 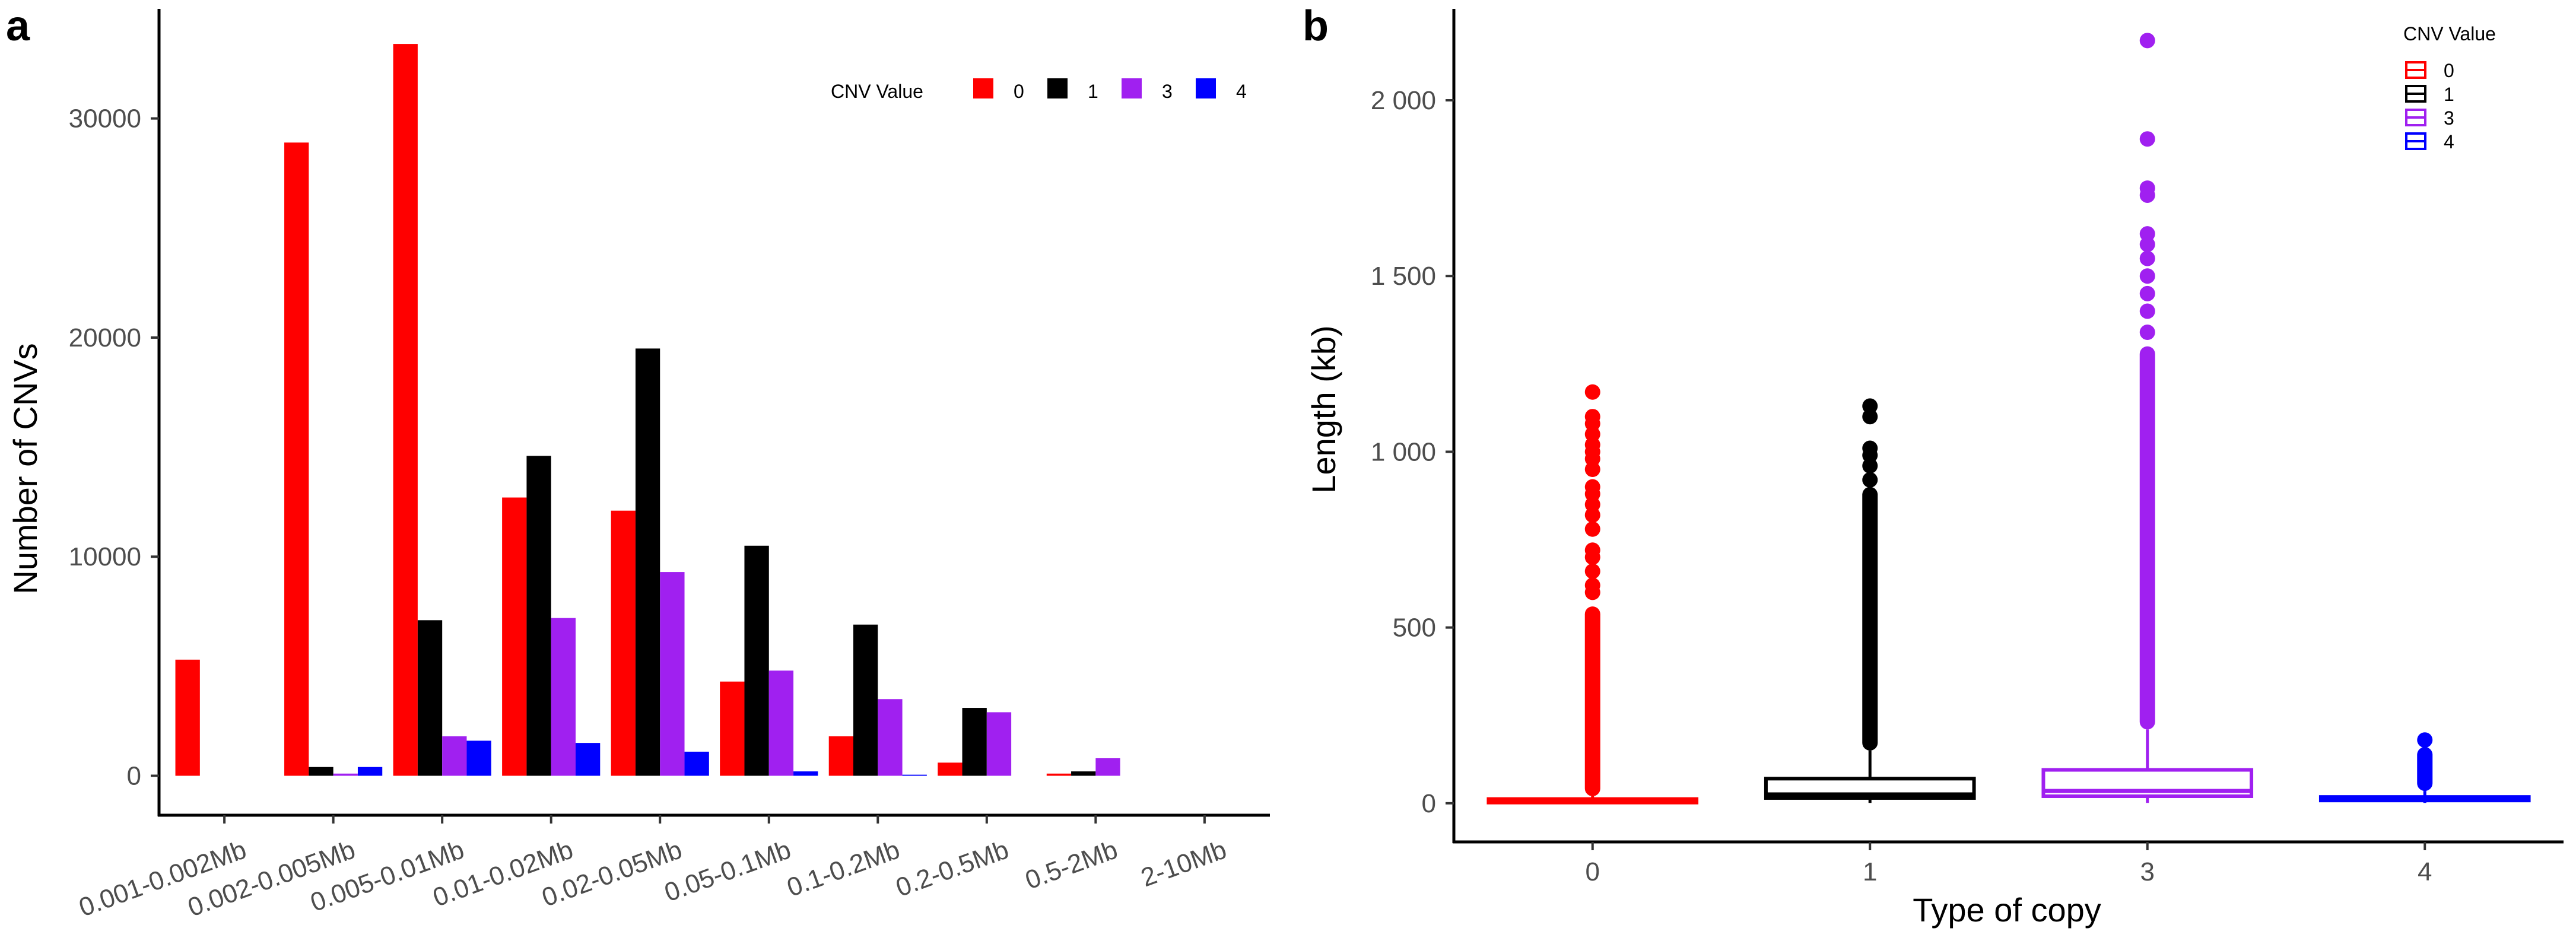 I want to click on panel-b-y-ticks: 0 500 1 000 1 500 2 000, so click(x=1412, y=452).